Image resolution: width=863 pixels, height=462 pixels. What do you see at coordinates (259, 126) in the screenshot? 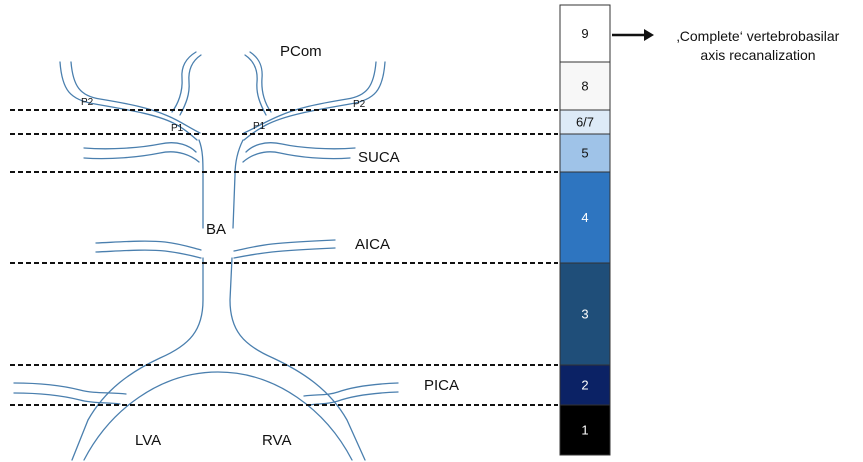
I see `label-p1-right: P1` at bounding box center [259, 126].